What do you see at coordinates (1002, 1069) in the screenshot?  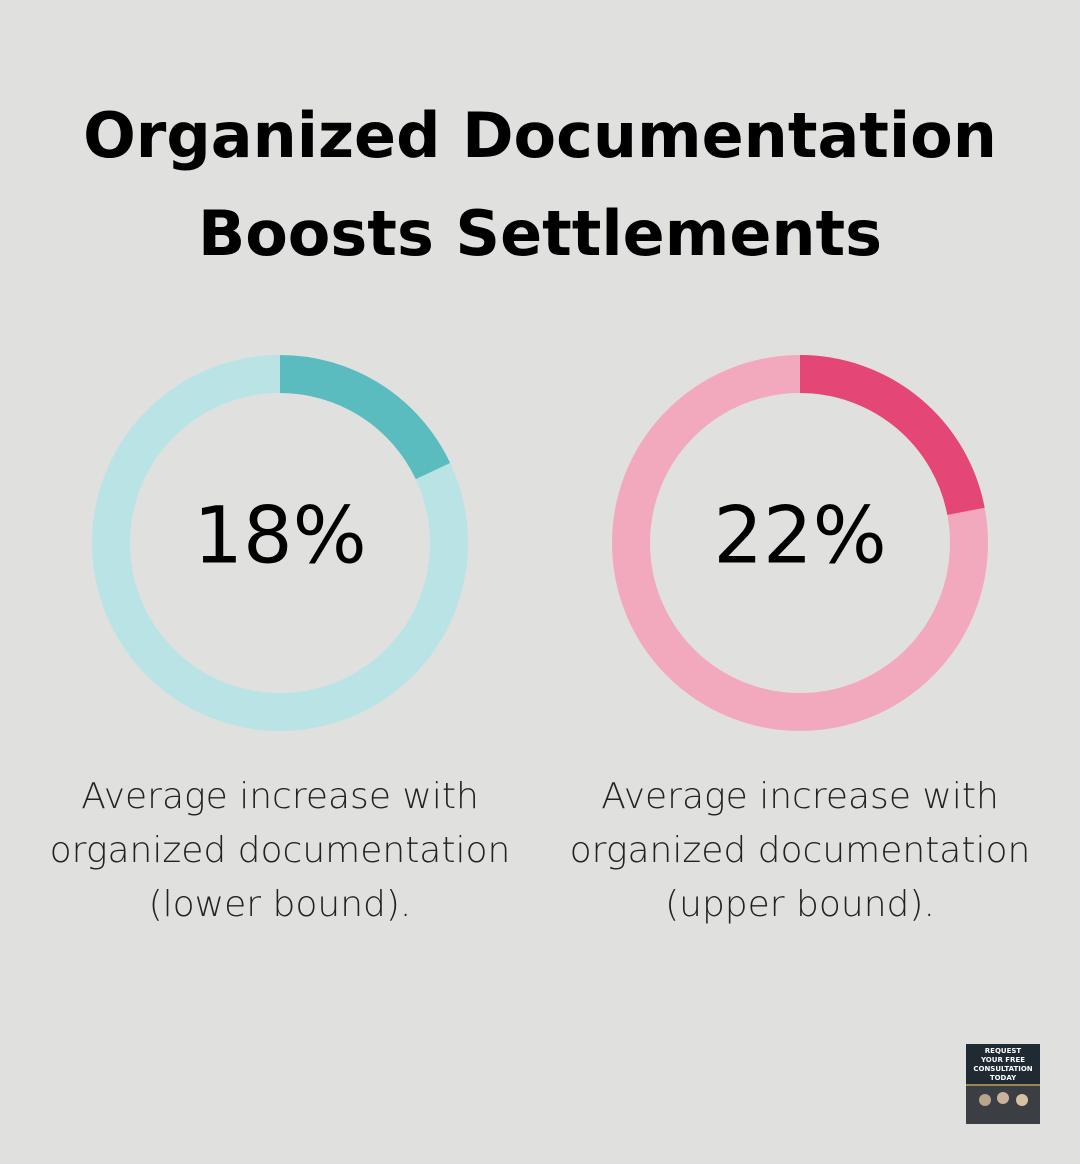 I see `badge-text: CONSULTATION` at bounding box center [1002, 1069].